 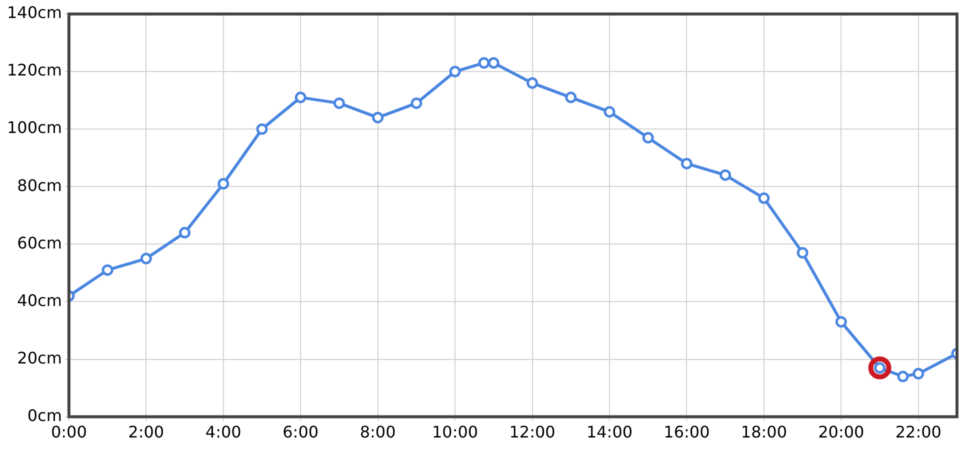 I want to click on x-tick-label: 6:00, so click(x=300, y=432).